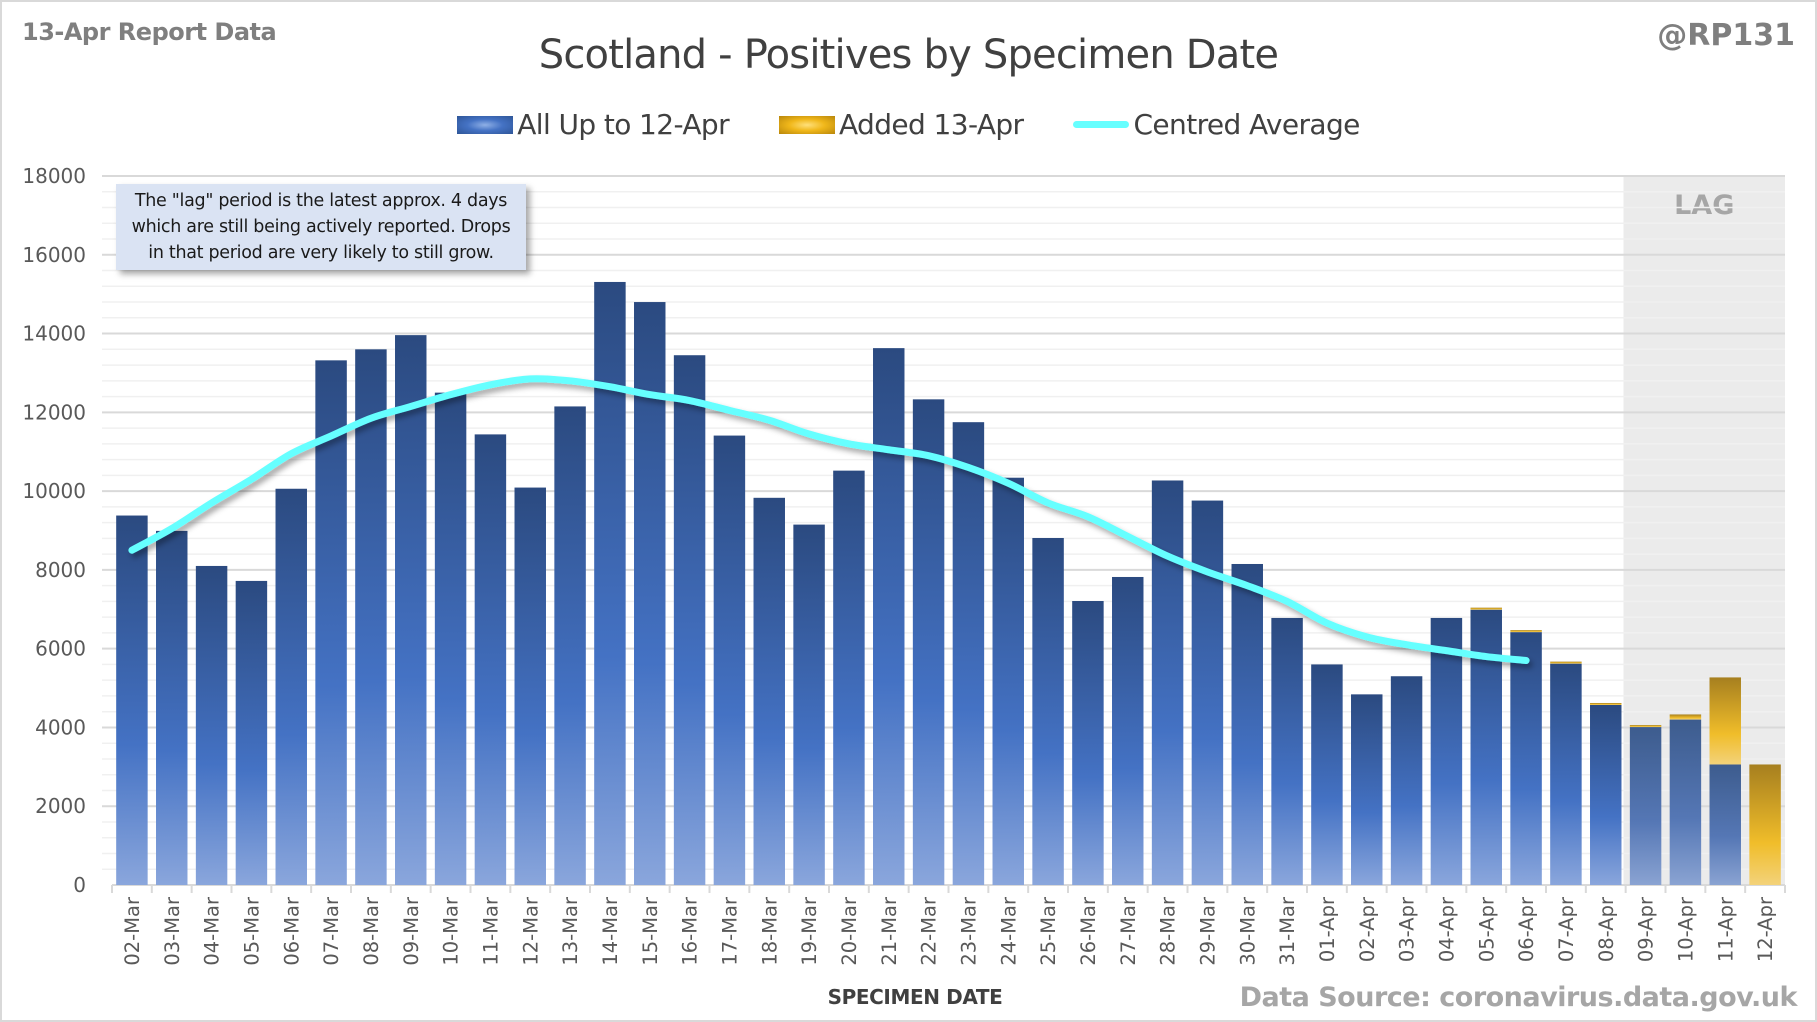 Image resolution: width=1817 pixels, height=1022 pixels. What do you see at coordinates (291, 931) in the screenshot?
I see `x-tick-label: 06-Mar` at bounding box center [291, 931].